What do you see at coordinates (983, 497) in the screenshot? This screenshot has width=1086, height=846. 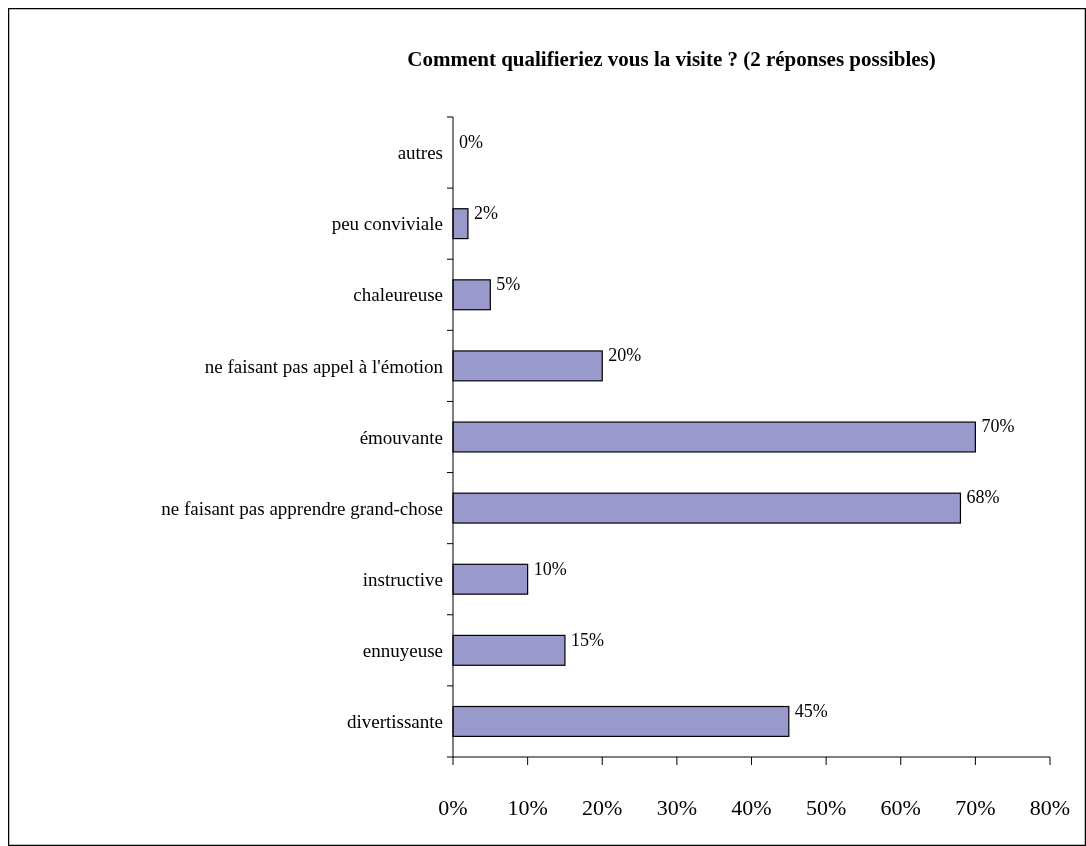 I see `data-label: 68%` at bounding box center [983, 497].